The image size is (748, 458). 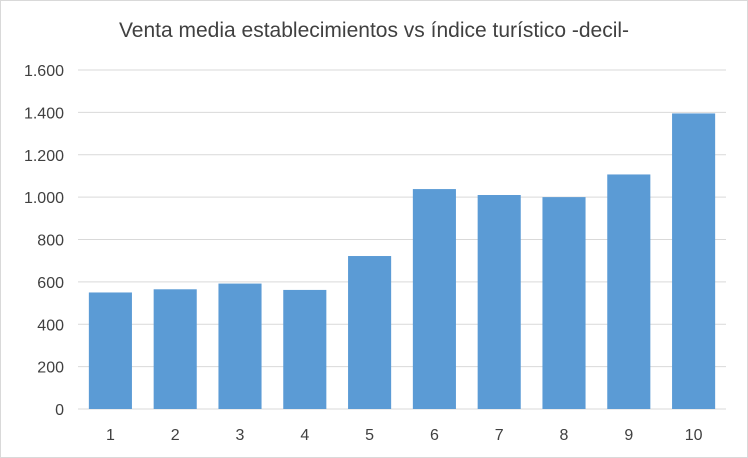 I want to click on x-tick-label: 7, so click(x=499, y=435).